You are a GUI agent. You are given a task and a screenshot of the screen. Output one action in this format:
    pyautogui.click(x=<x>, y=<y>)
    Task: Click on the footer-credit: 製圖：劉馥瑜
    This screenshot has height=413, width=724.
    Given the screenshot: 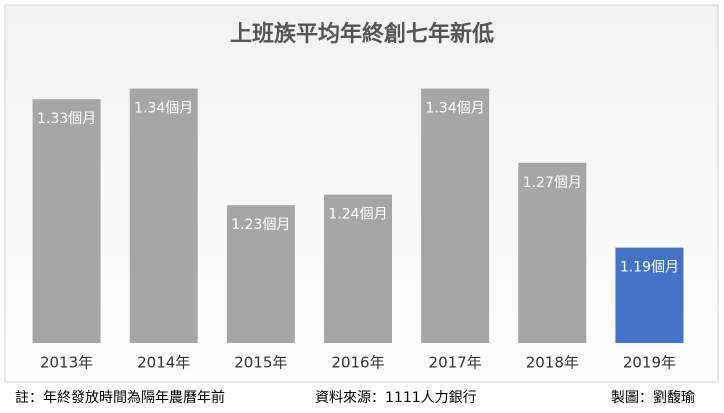 What is the action you would take?
    pyautogui.click(x=653, y=397)
    